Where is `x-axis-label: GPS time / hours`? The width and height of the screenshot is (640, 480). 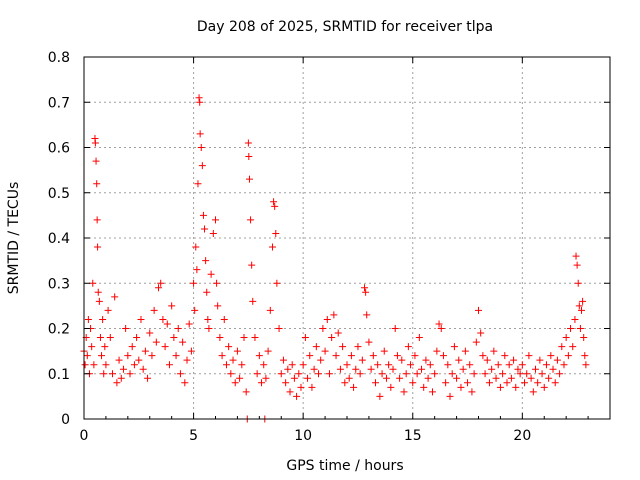
x-axis-label: GPS time / hours is located at coordinates (344, 466).